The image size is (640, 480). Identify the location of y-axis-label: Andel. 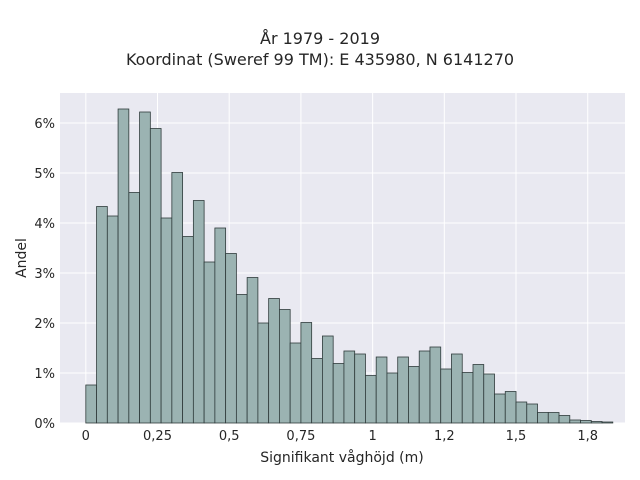
(22, 258).